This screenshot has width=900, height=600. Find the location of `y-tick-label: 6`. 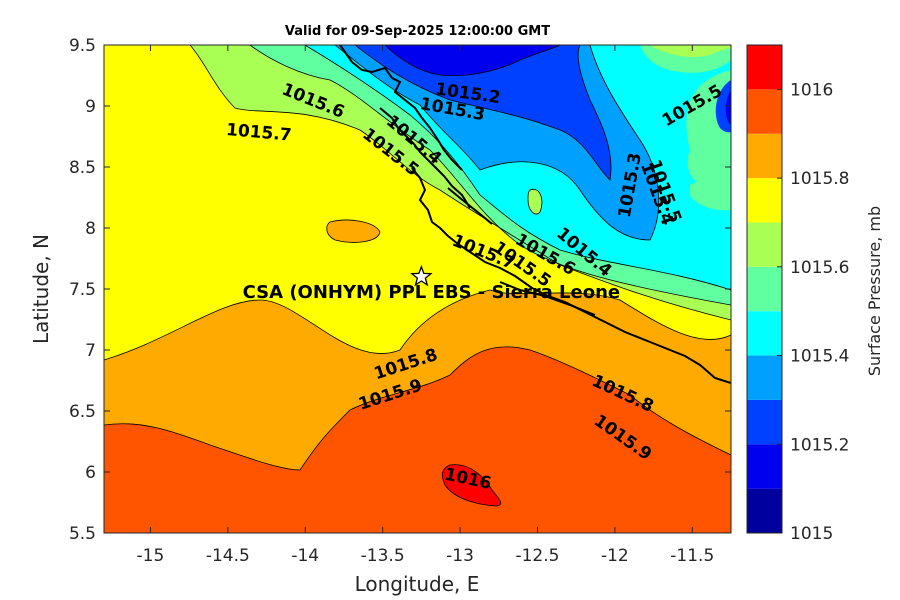

y-tick-label: 6 is located at coordinates (90, 473).